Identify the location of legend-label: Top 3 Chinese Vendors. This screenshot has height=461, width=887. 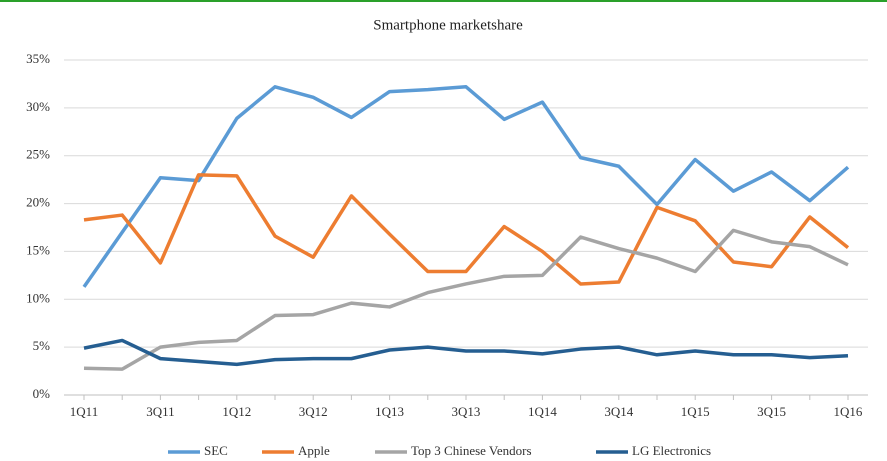
(471, 450).